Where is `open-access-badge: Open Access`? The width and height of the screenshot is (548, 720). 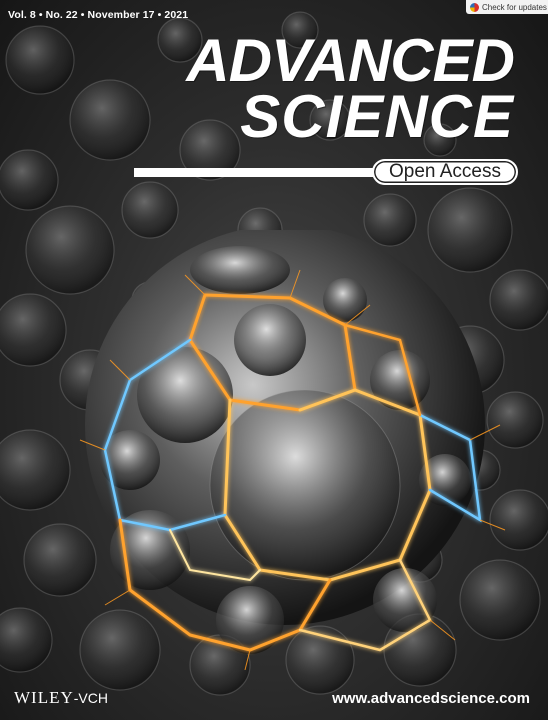 open-access-badge: Open Access is located at coordinates (445, 172).